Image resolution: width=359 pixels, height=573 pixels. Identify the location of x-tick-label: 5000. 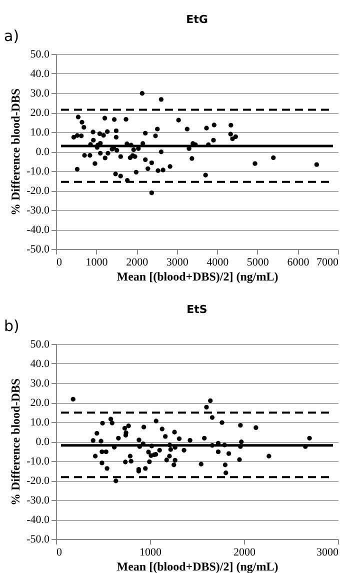
(258, 262).